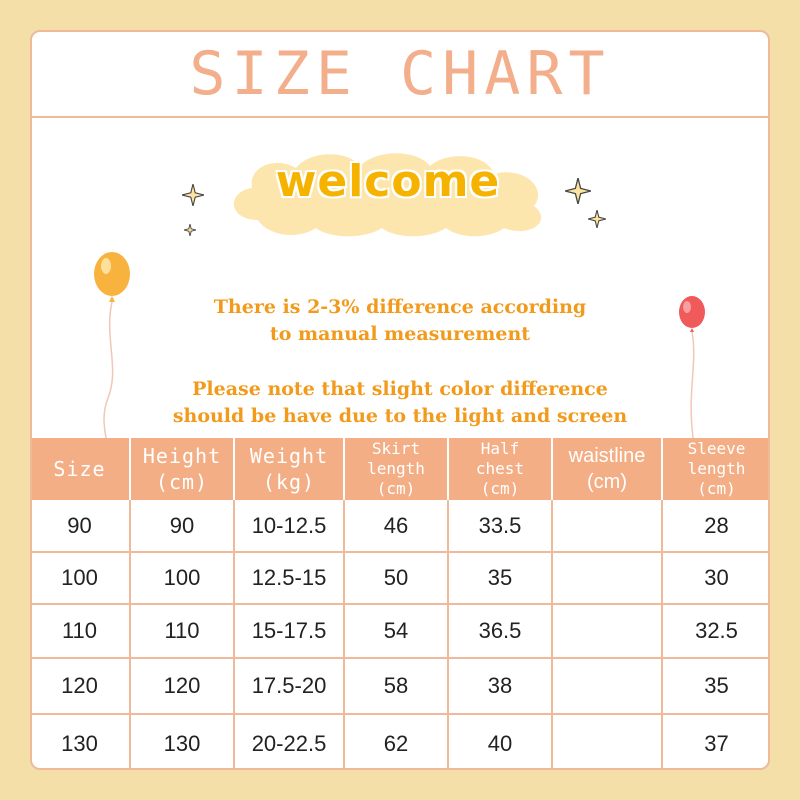 This screenshot has width=800, height=800. I want to click on cell-height: 120, so click(182, 686).